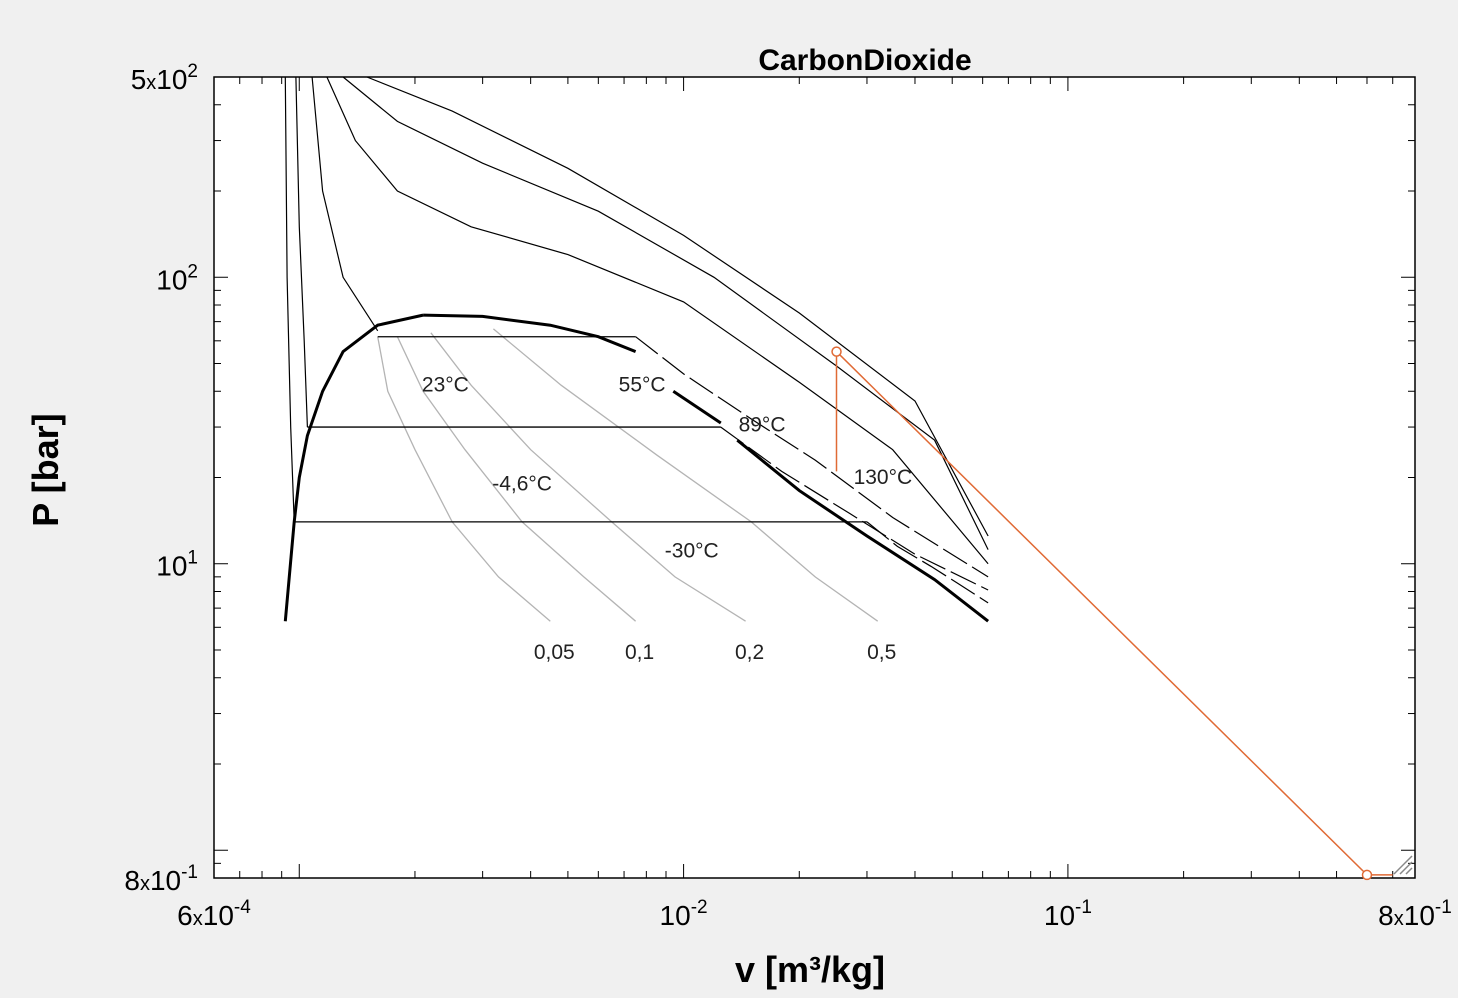 Image resolution: width=1458 pixels, height=998 pixels. I want to click on quality-label: 0,2, so click(749, 652).